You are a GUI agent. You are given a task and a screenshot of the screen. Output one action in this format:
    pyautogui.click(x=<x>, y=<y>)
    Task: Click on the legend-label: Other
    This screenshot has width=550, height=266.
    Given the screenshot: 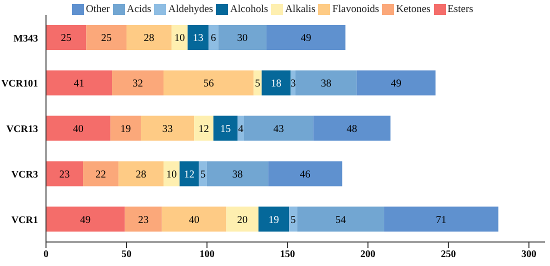 What is the action you would take?
    pyautogui.click(x=97, y=9)
    